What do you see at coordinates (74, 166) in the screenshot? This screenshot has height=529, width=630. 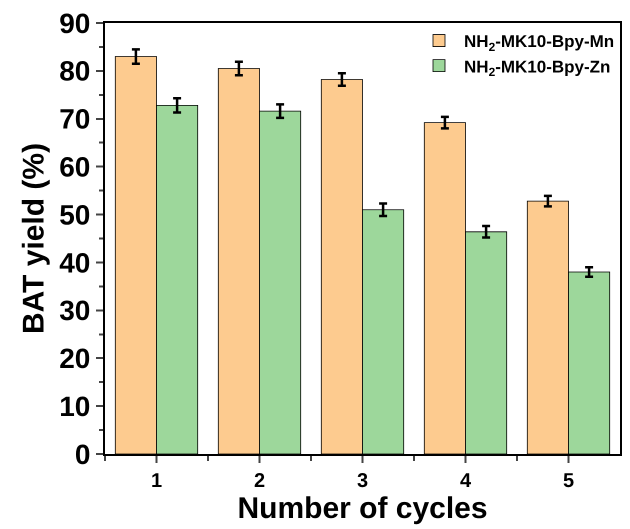 I see `y-tick-label: 60` at bounding box center [74, 166].